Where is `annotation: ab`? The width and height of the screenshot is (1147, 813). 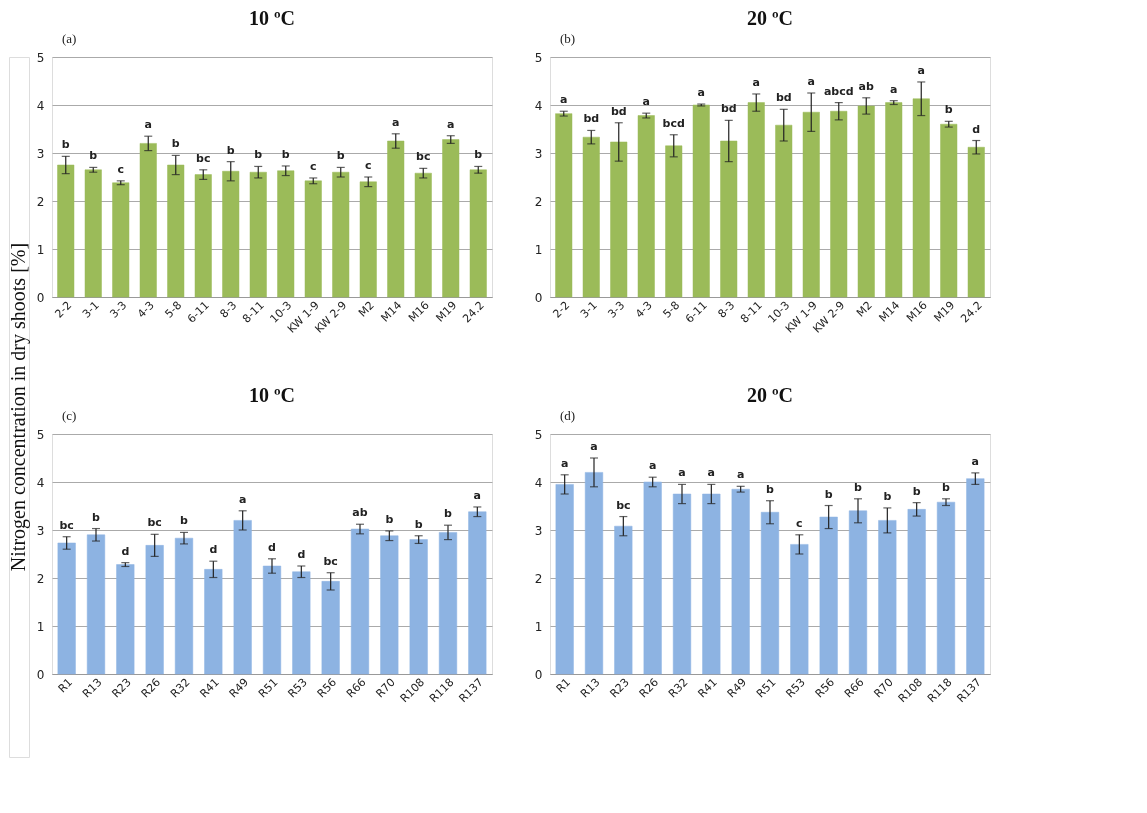
annotation: ab is located at coordinates (866, 86).